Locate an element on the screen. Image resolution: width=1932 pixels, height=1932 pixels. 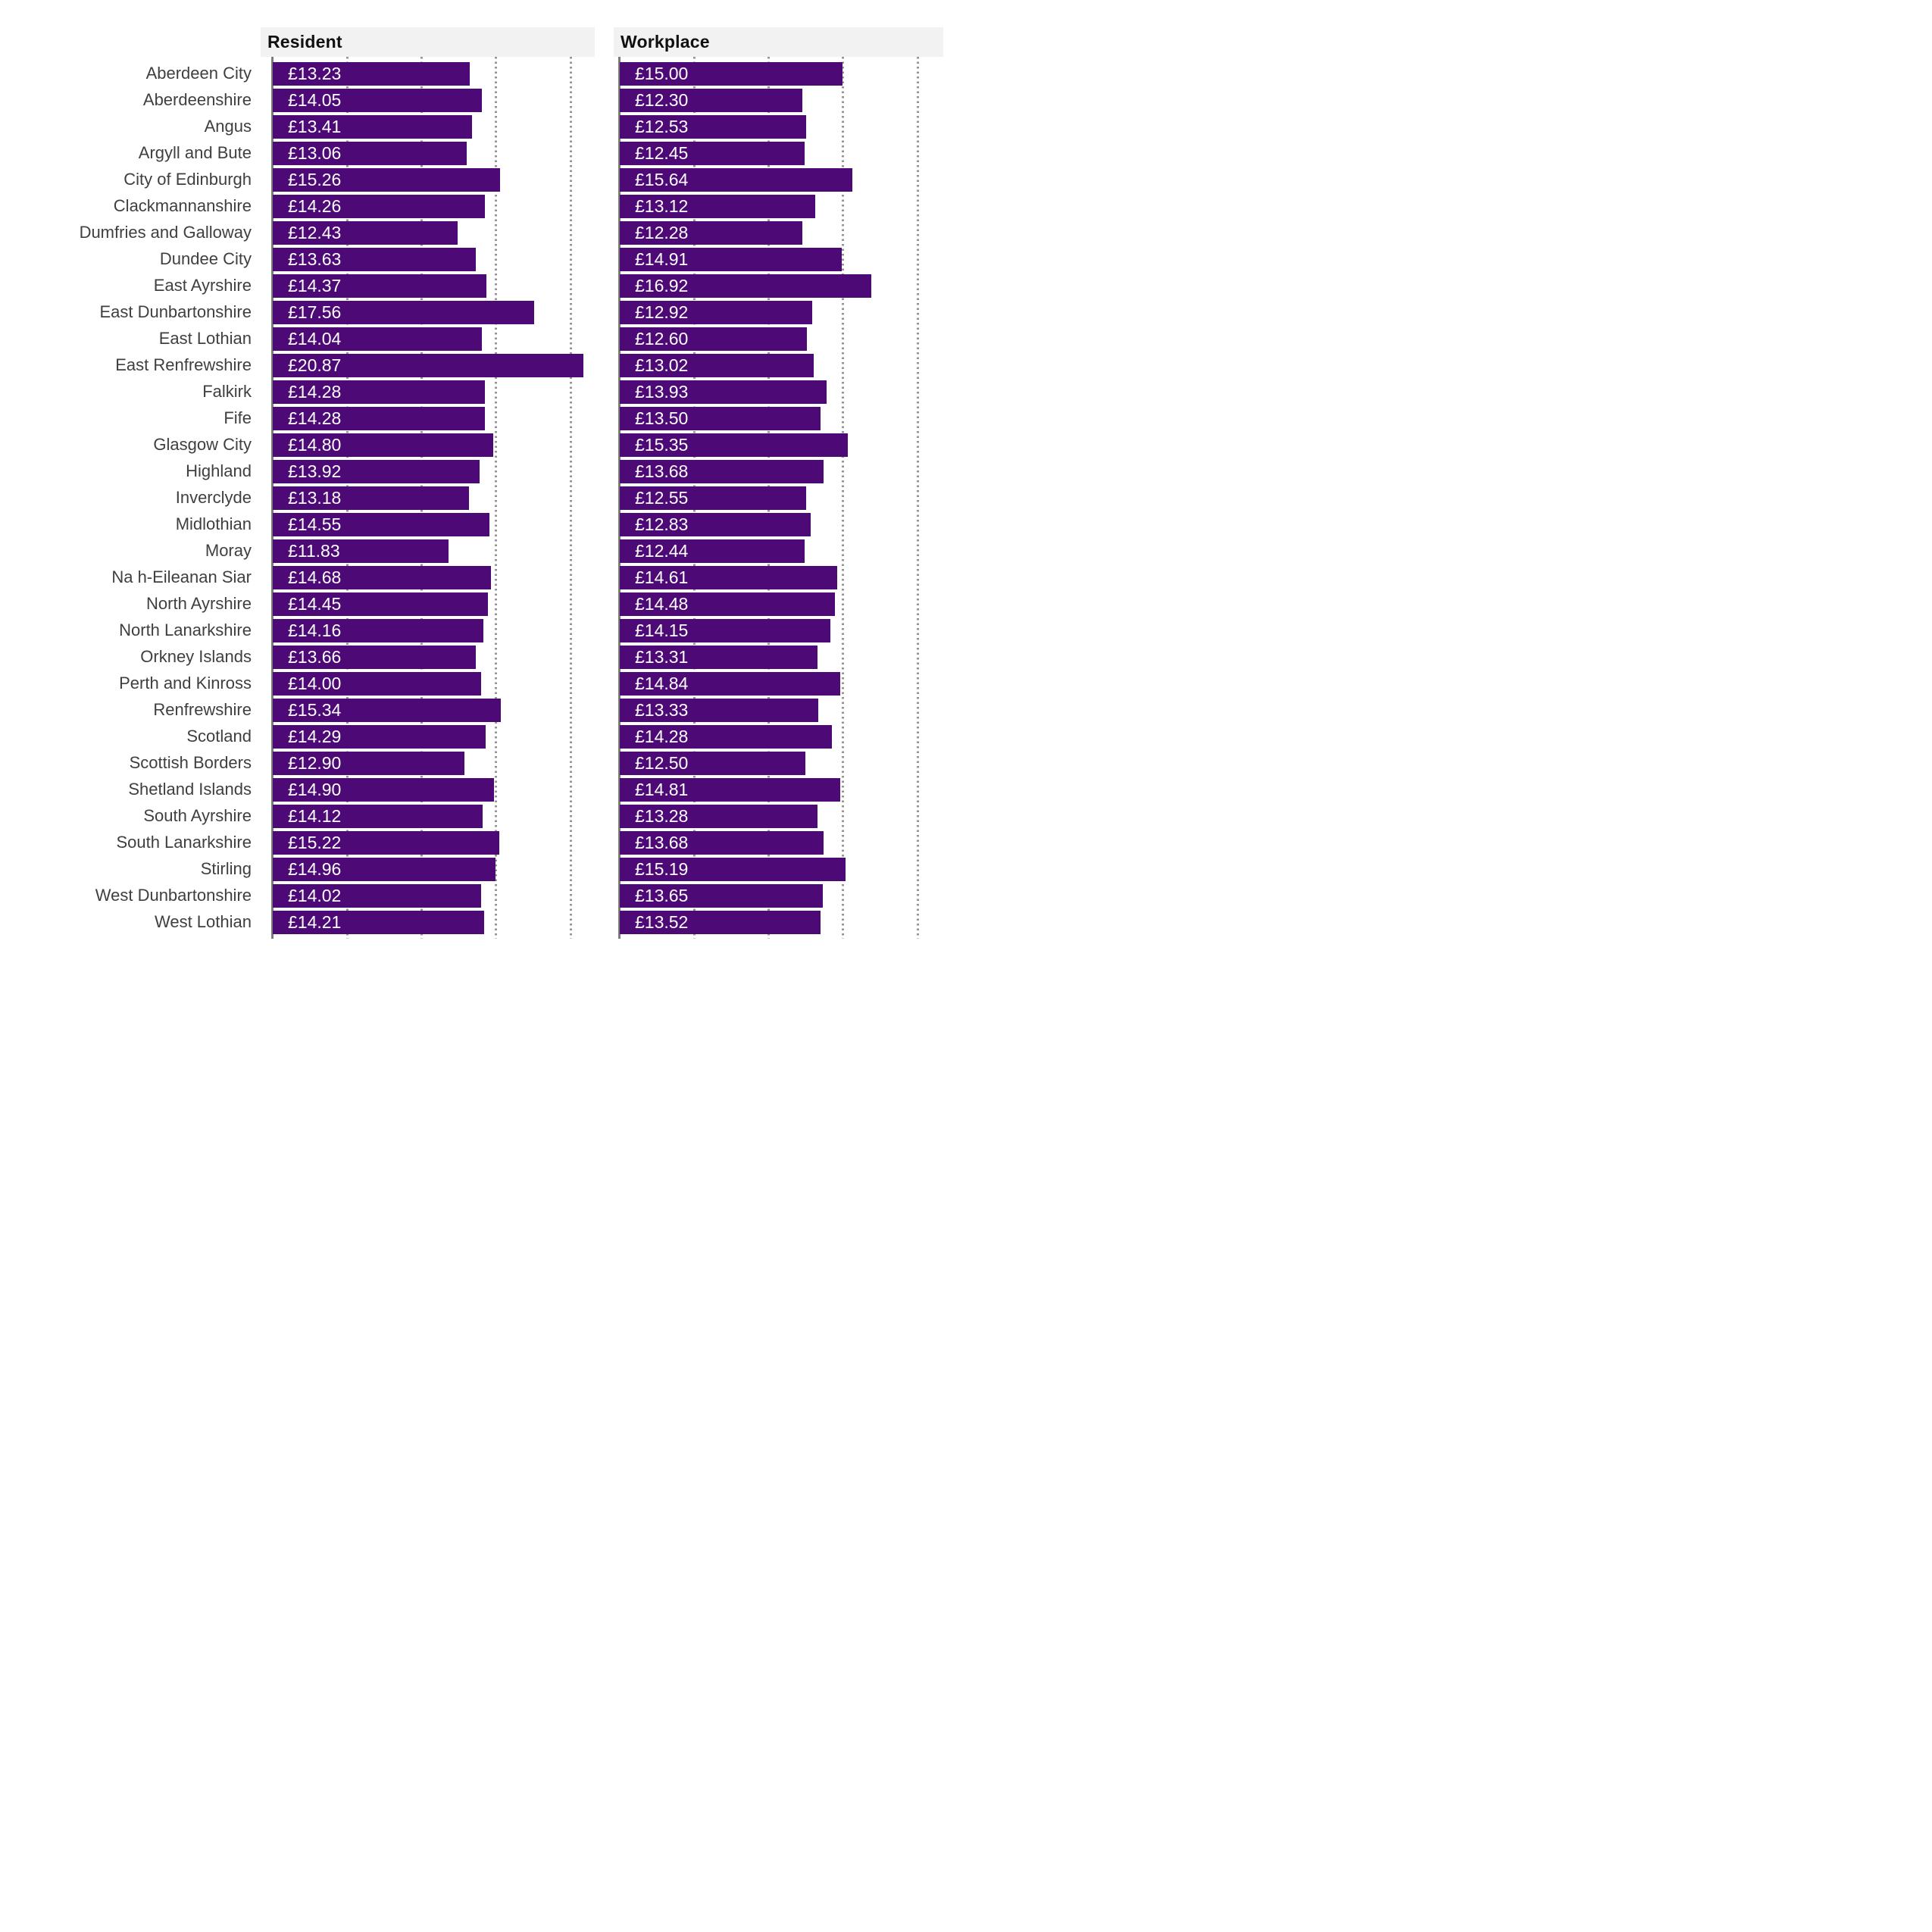
row-label: East Renfrewshire is located at coordinates (184, 364).